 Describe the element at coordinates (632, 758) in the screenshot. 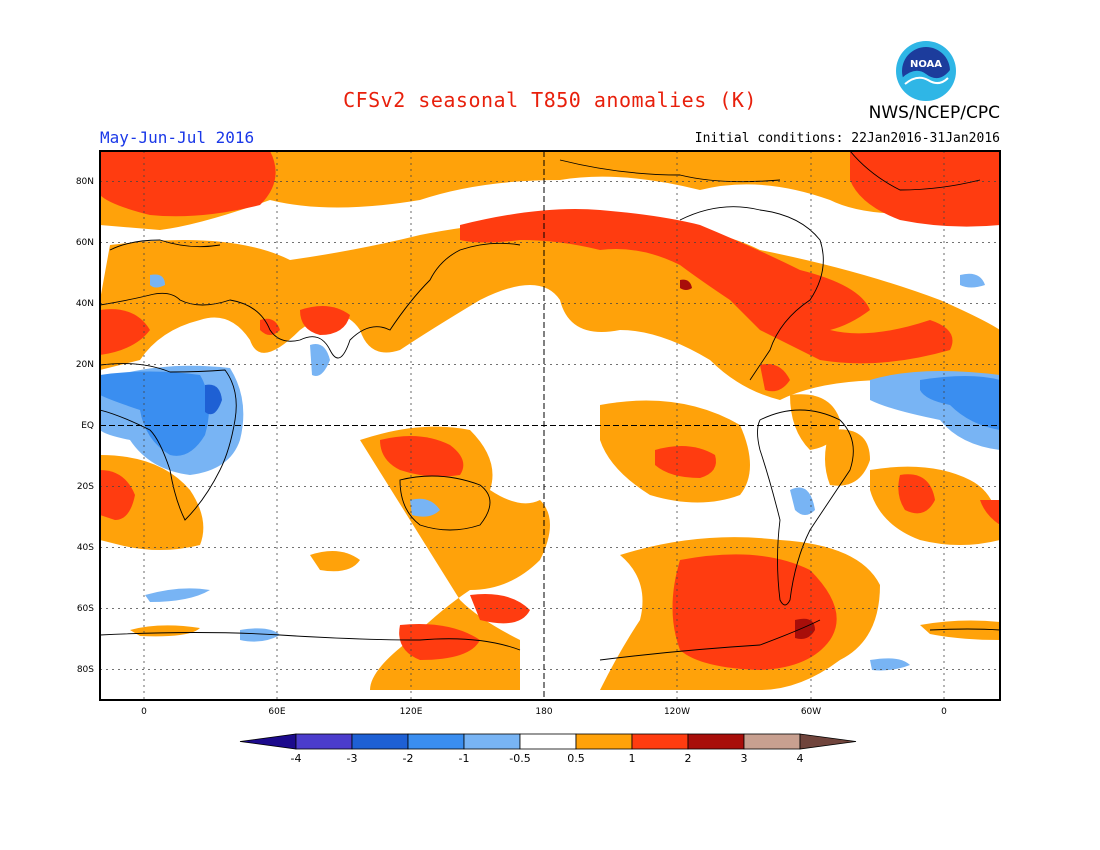

I see `colorbar-tick-label: 1` at that location.